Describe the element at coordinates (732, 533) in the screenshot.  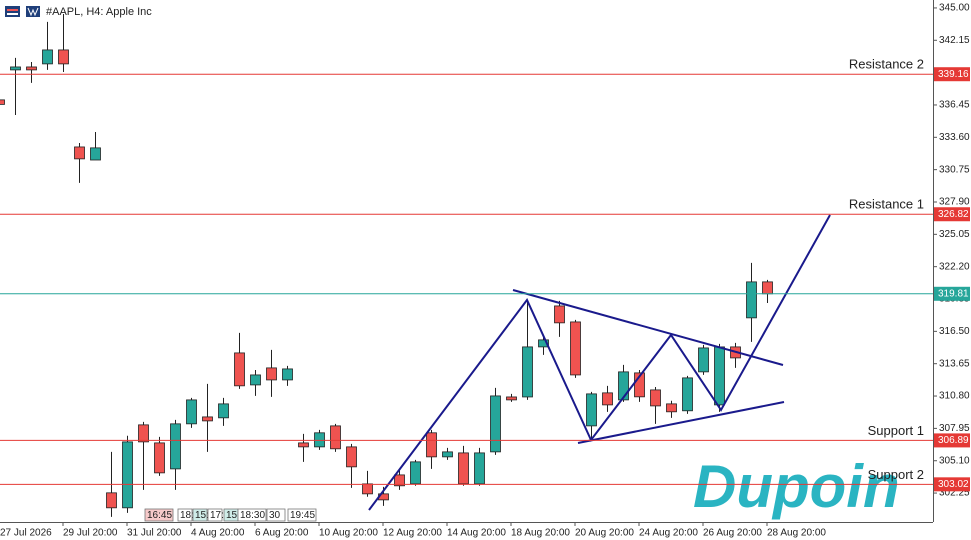
I see `x-tick-label: 26 Aug 20:00` at that location.